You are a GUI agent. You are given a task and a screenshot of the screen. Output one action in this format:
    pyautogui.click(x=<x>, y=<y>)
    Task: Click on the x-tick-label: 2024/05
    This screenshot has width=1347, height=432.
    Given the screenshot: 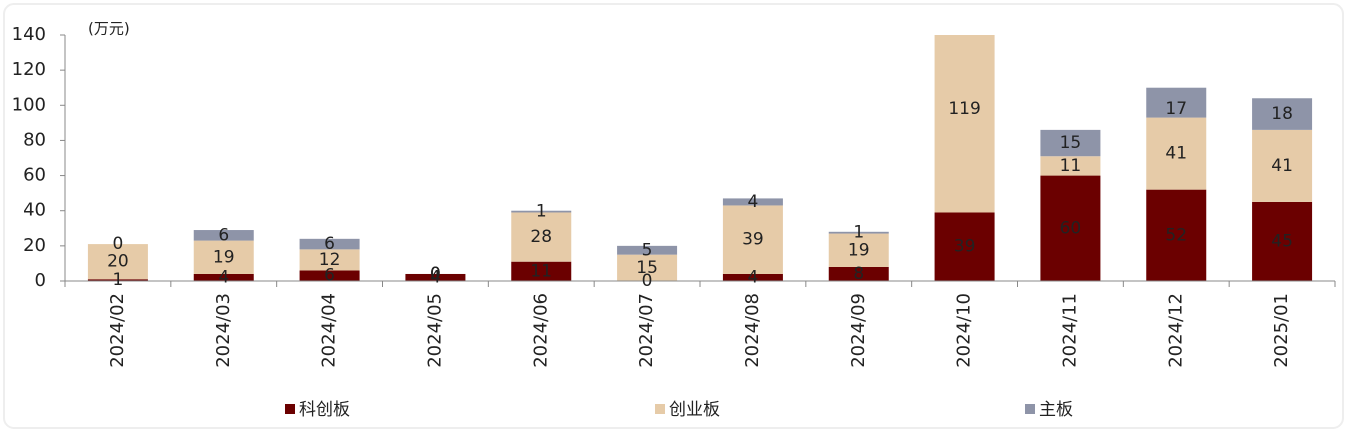 What is the action you would take?
    pyautogui.click(x=434, y=330)
    